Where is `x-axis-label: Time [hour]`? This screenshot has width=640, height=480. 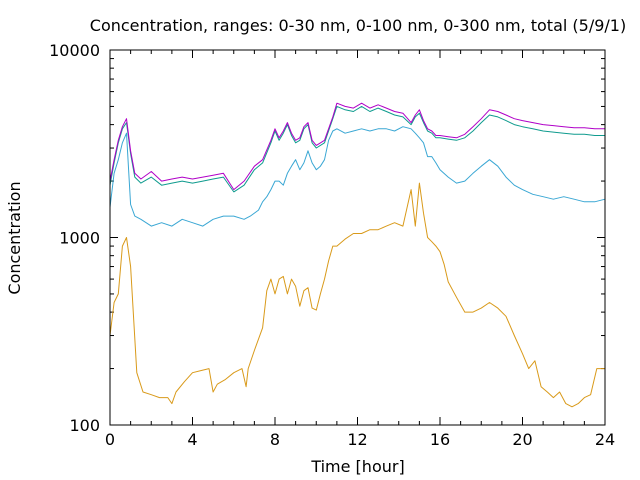
x-axis-label: Time [hour] is located at coordinates (357, 466).